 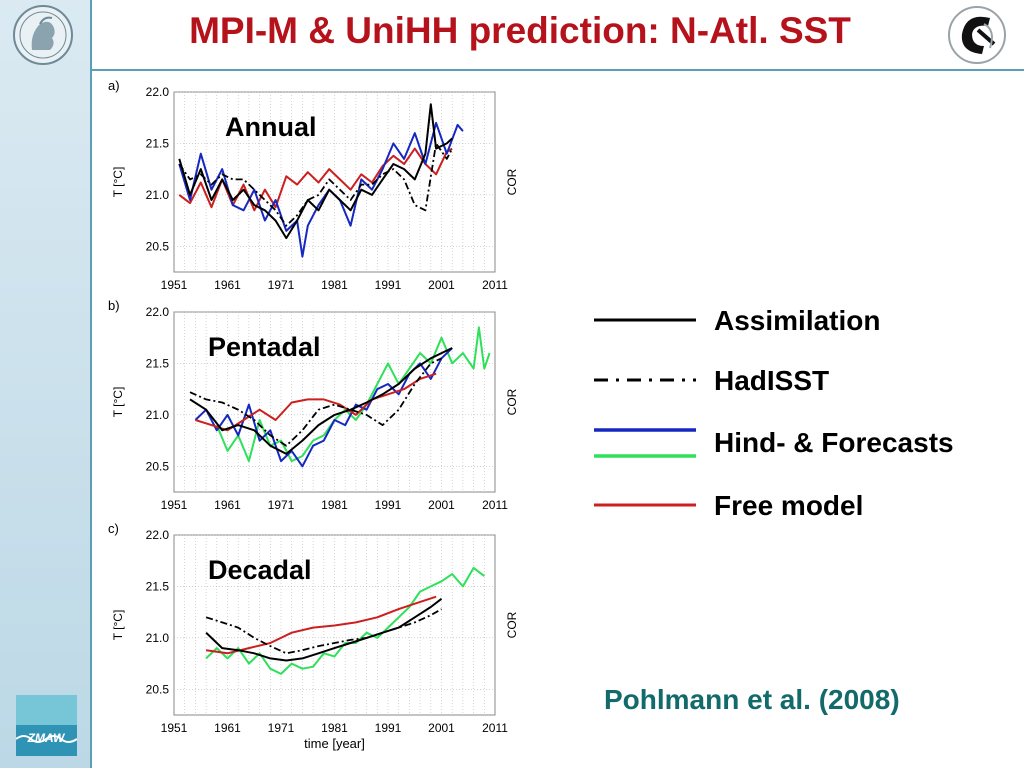 What do you see at coordinates (520, 30) in the screenshot?
I see `slide-title: MPI-M & UniHH prediction: N-Atl. SST` at bounding box center [520, 30].